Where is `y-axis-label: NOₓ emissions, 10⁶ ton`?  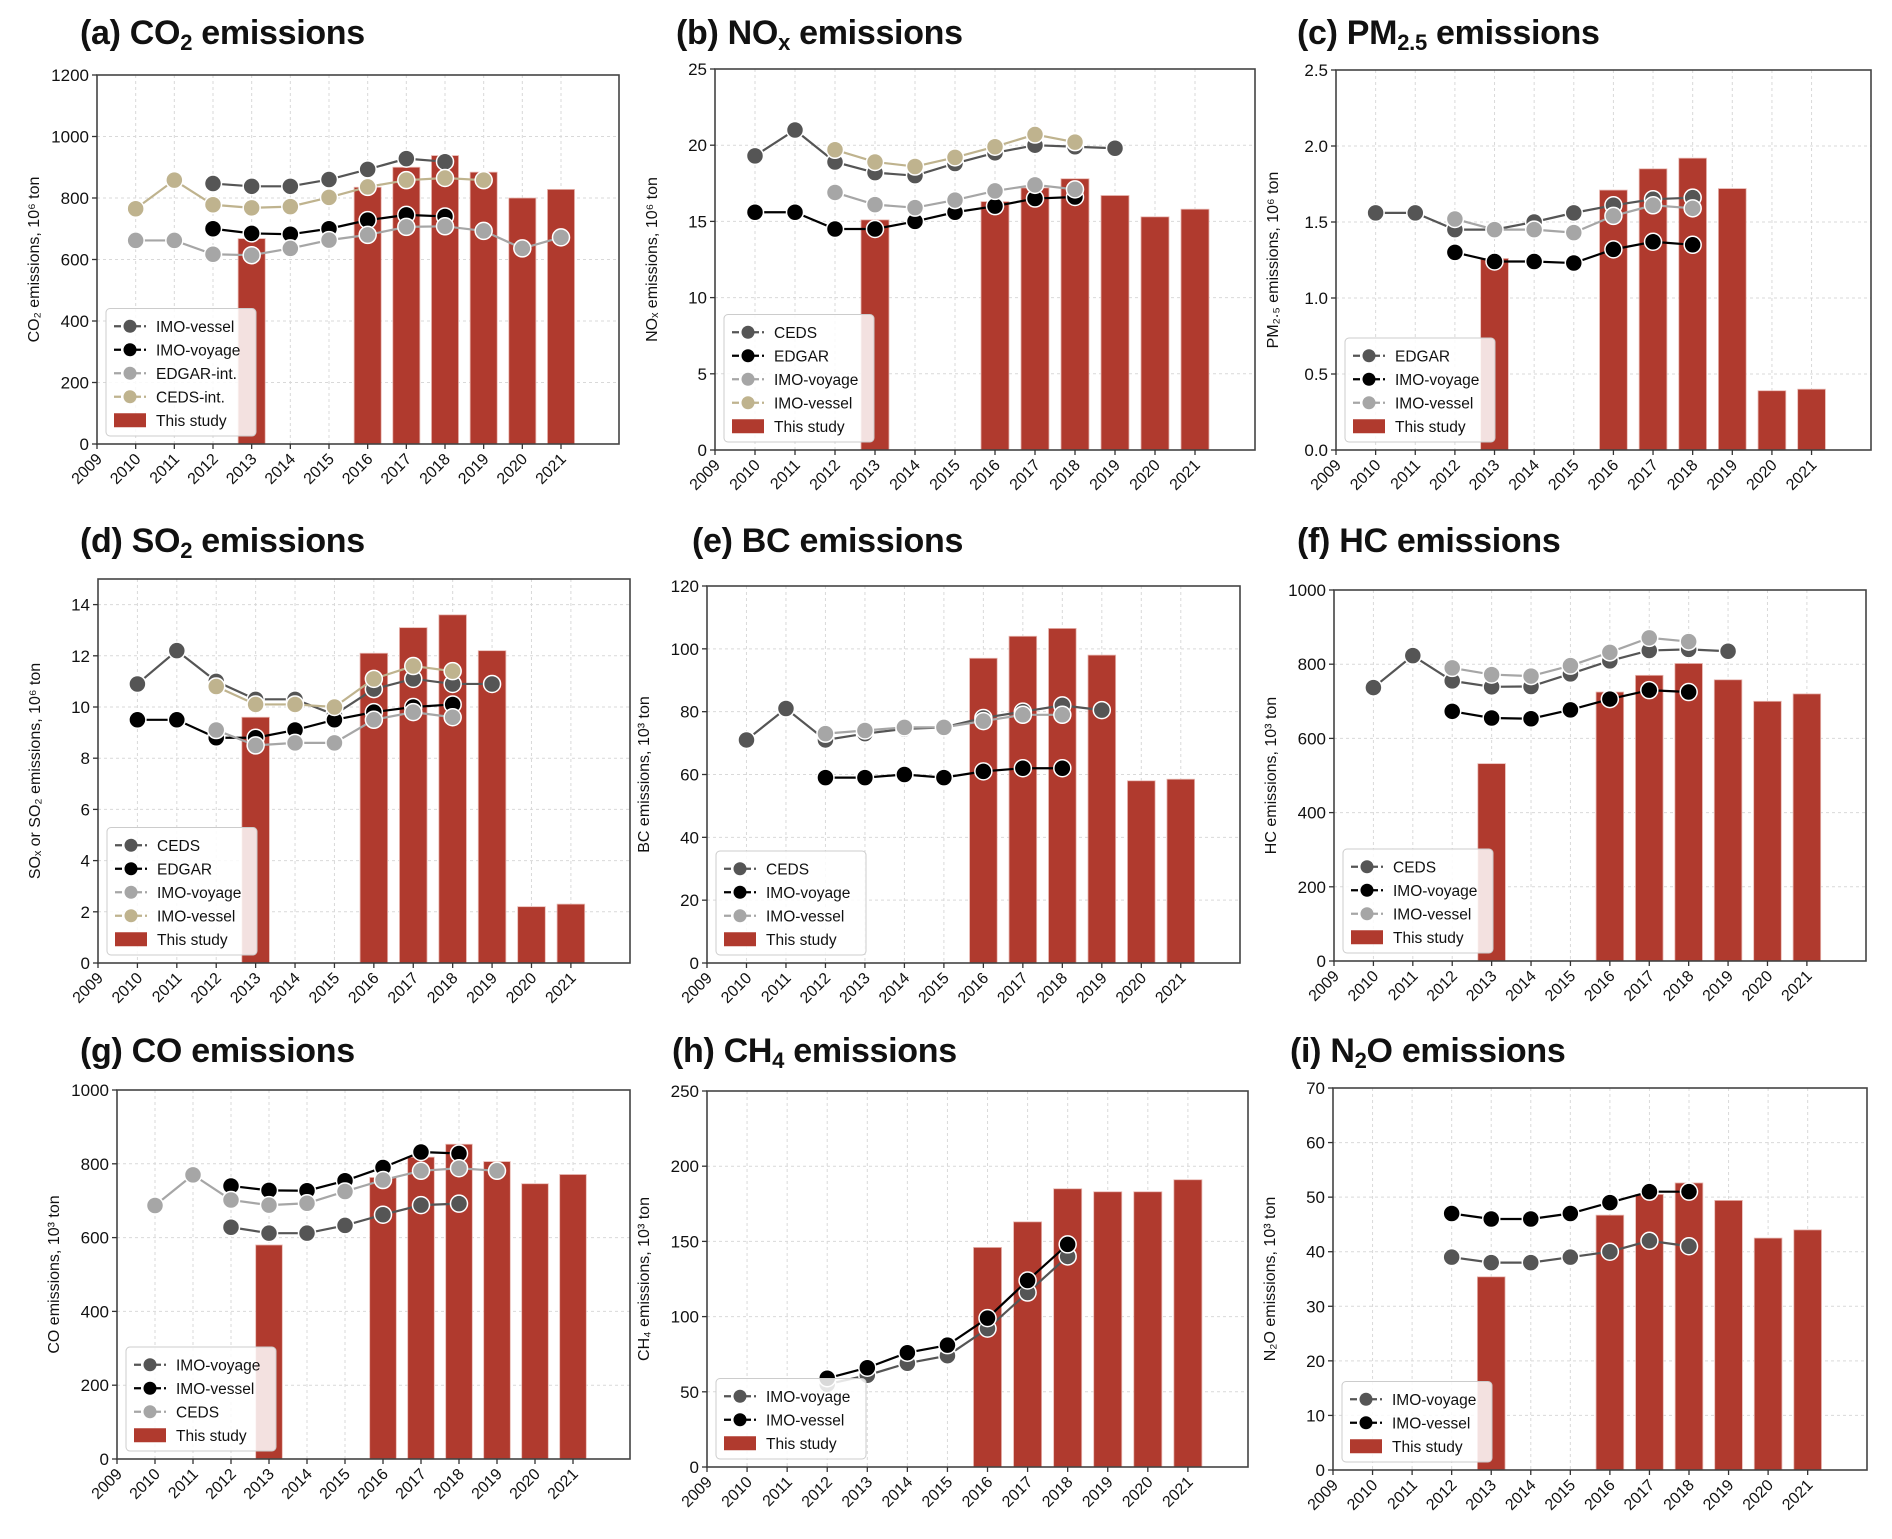 y-axis-label: NOₓ emissions, 10⁶ ton is located at coordinates (652, 259).